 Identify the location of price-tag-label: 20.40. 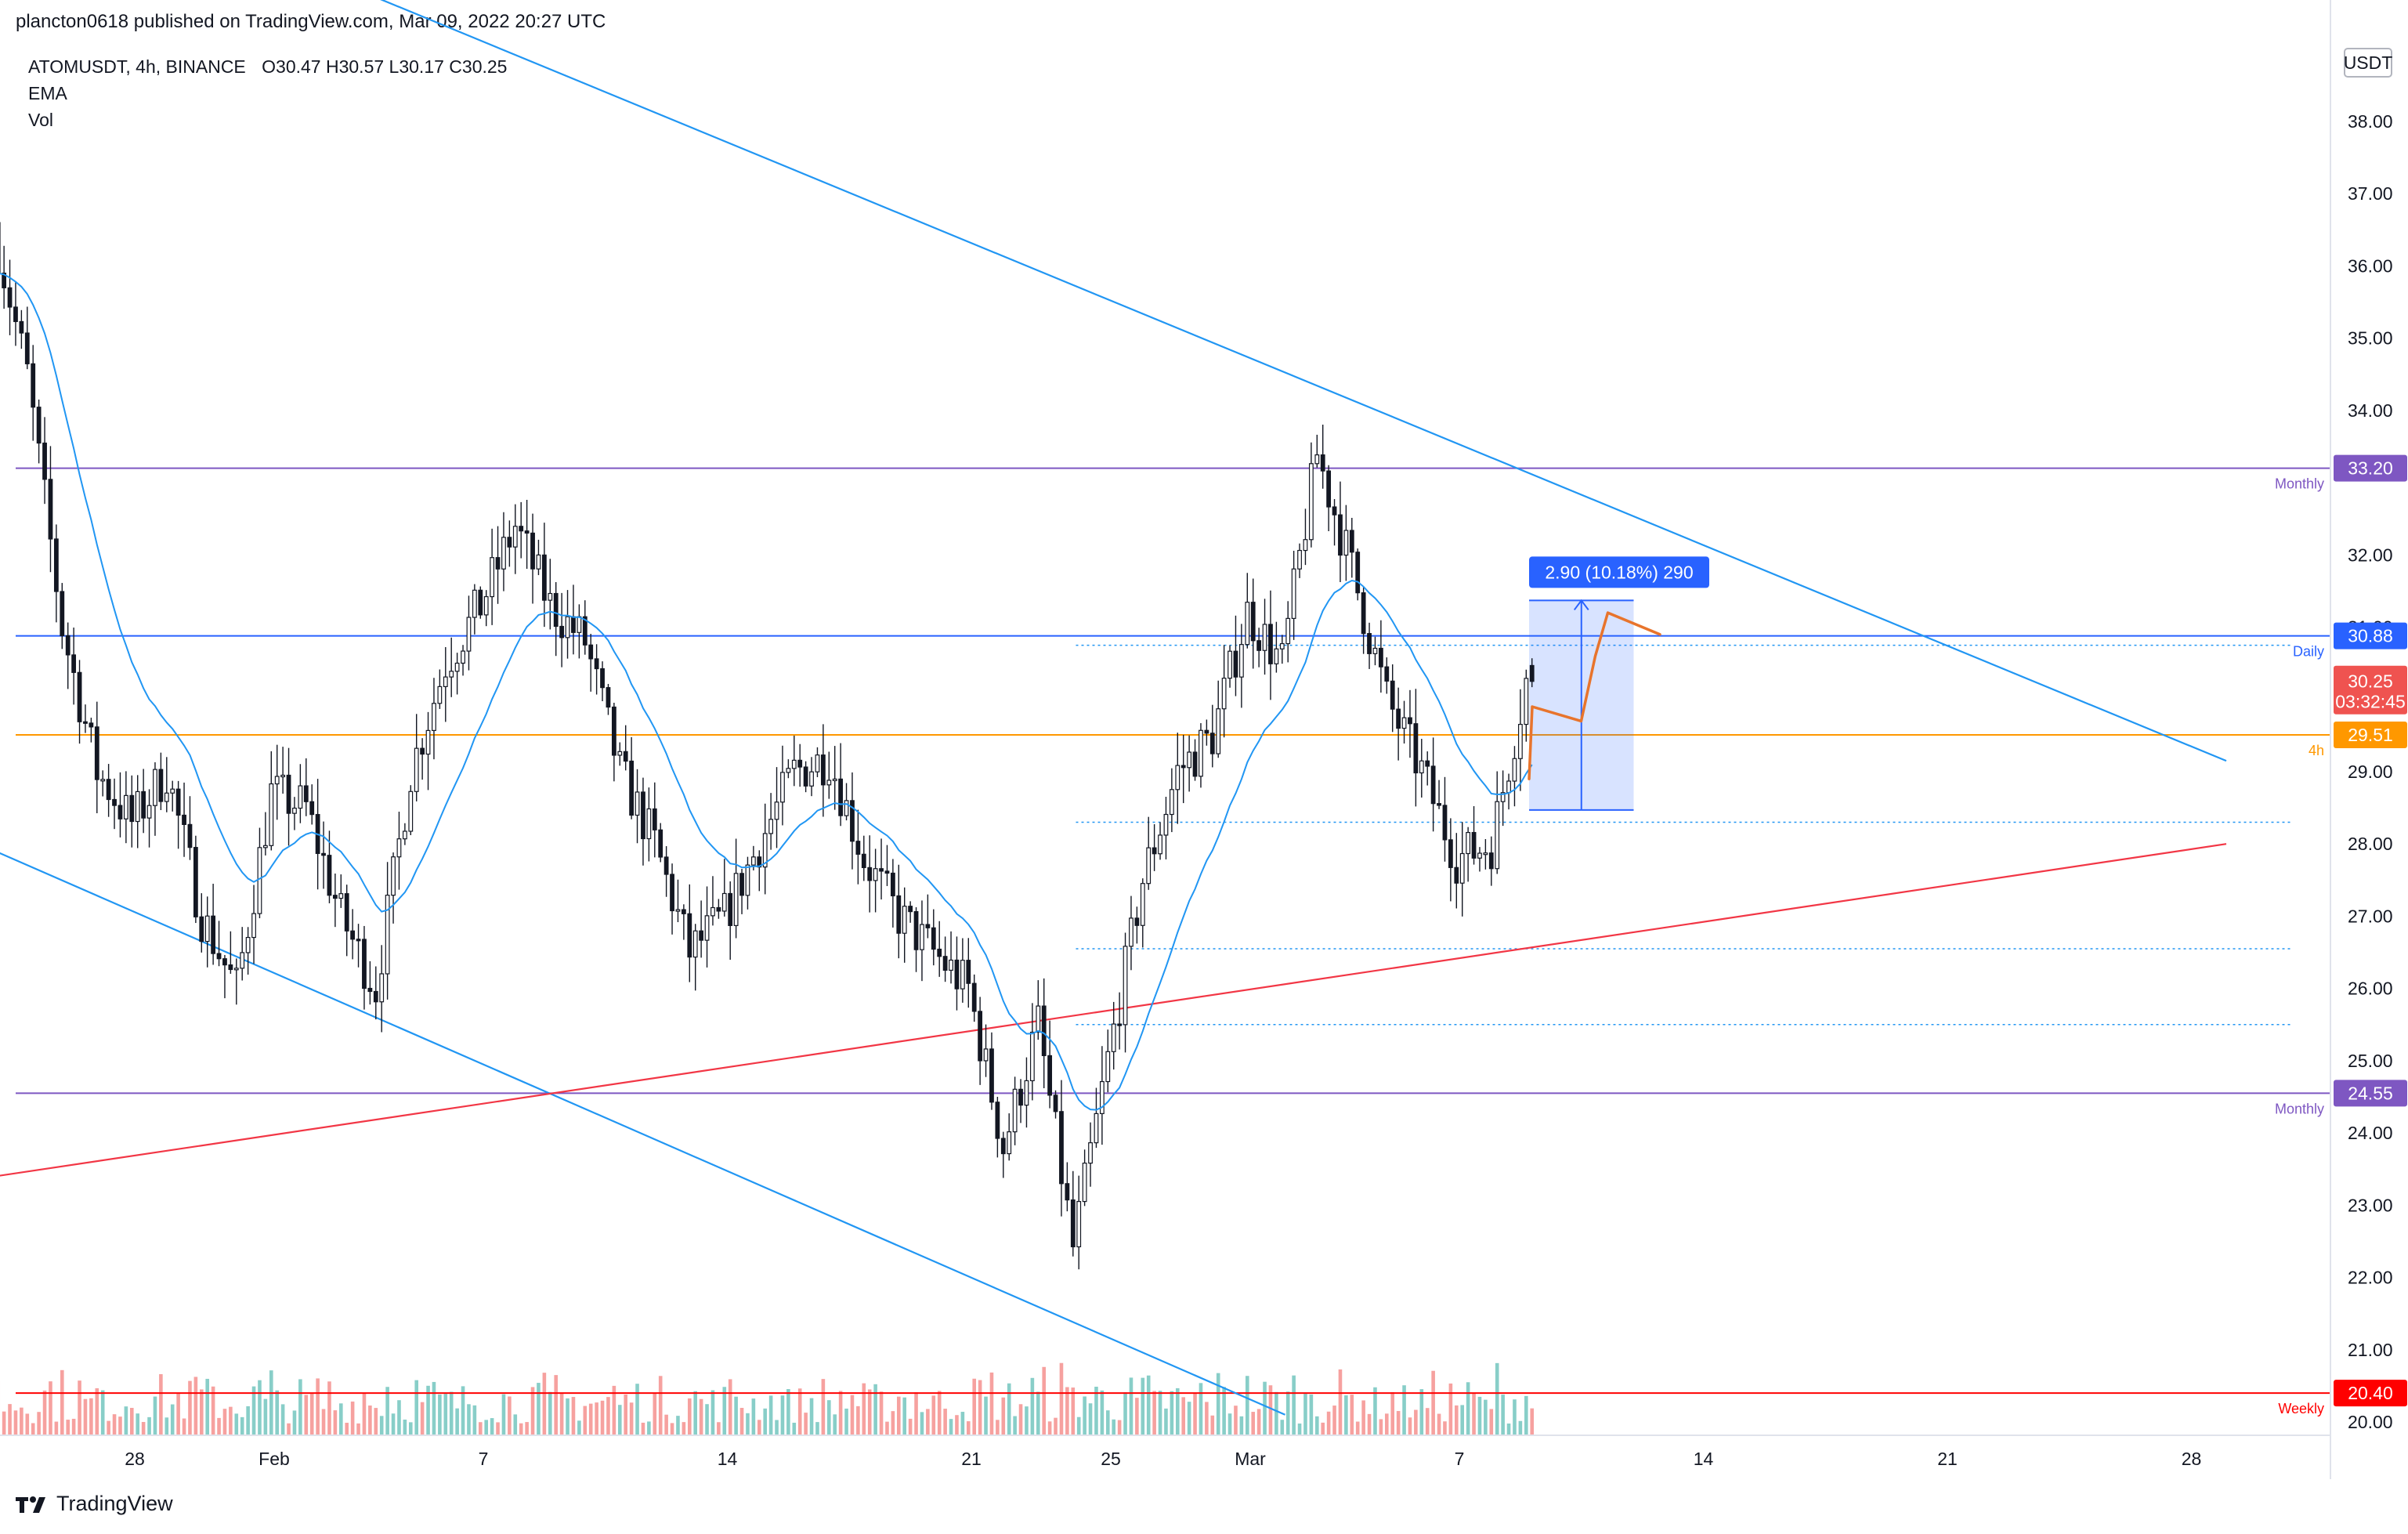
(2370, 1393).